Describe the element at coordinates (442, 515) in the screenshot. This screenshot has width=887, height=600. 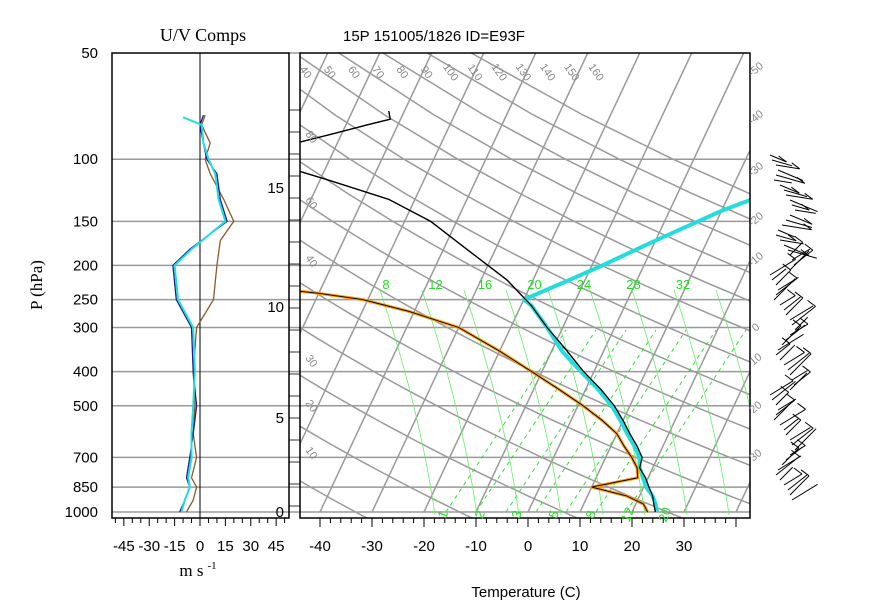
I see `skewt-green-bottom-label: 1` at that location.